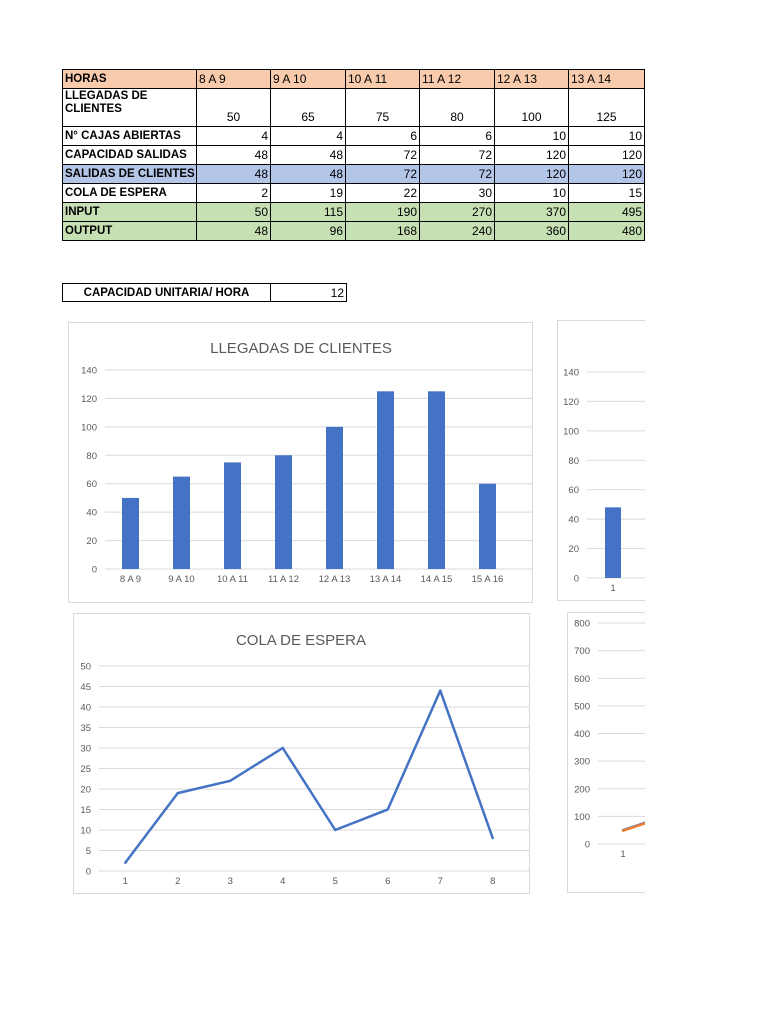  I want to click on table-cell: 480, so click(606, 231).